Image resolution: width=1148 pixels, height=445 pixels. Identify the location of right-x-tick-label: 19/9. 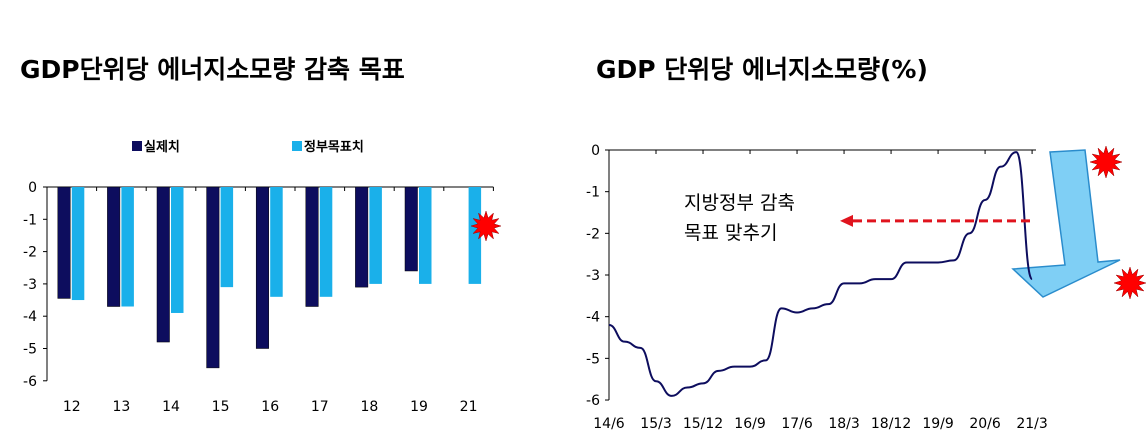
(937, 424).